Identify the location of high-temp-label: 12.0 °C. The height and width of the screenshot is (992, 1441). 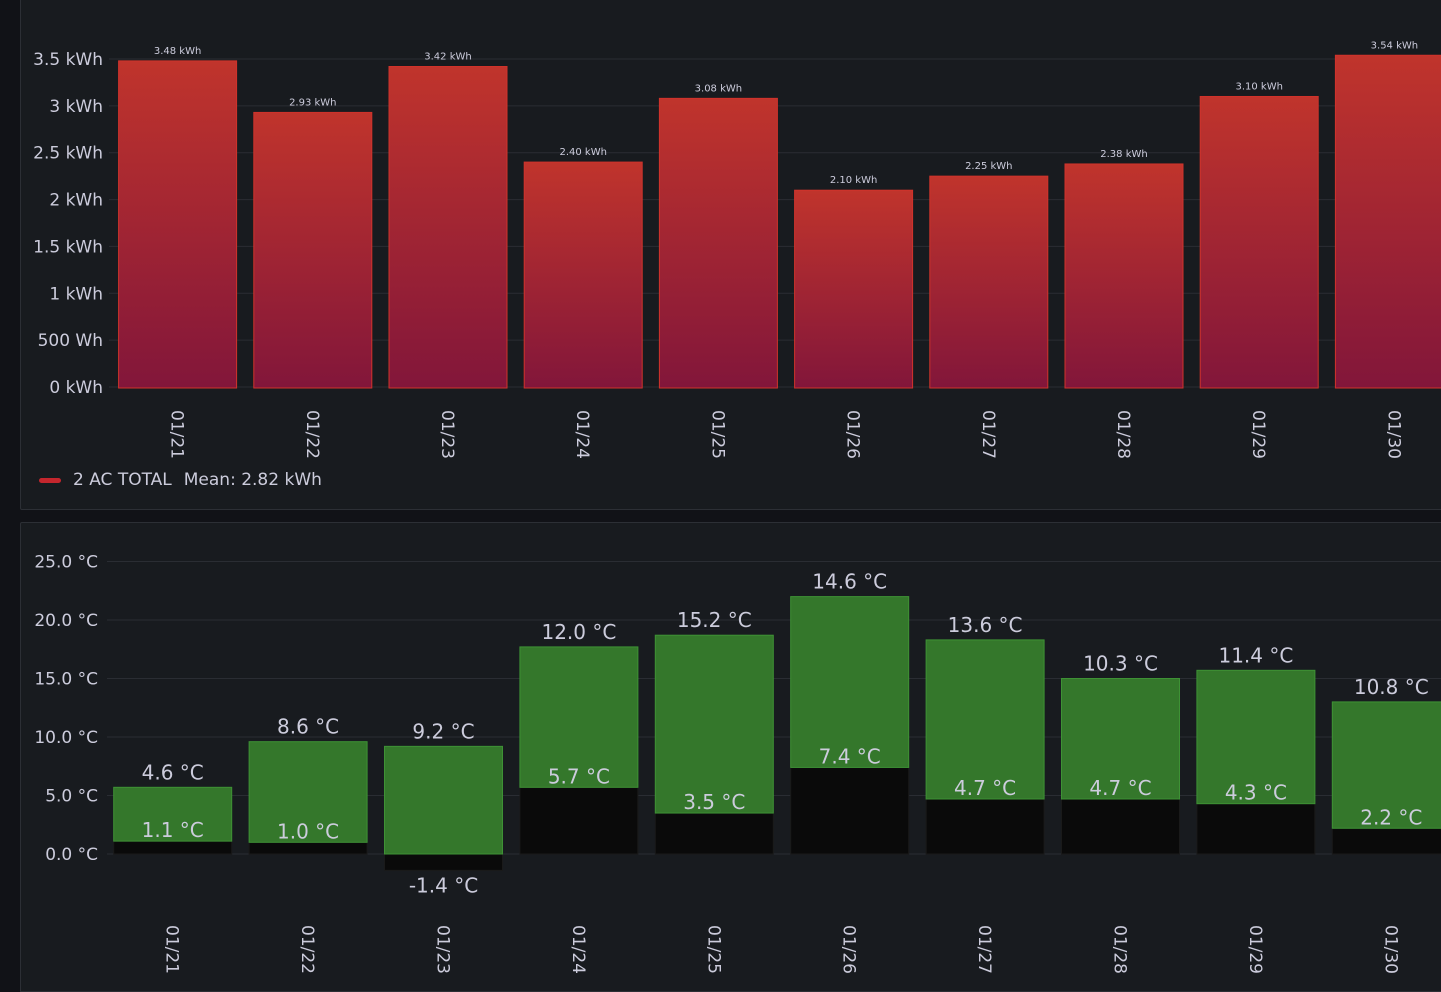
(578, 632).